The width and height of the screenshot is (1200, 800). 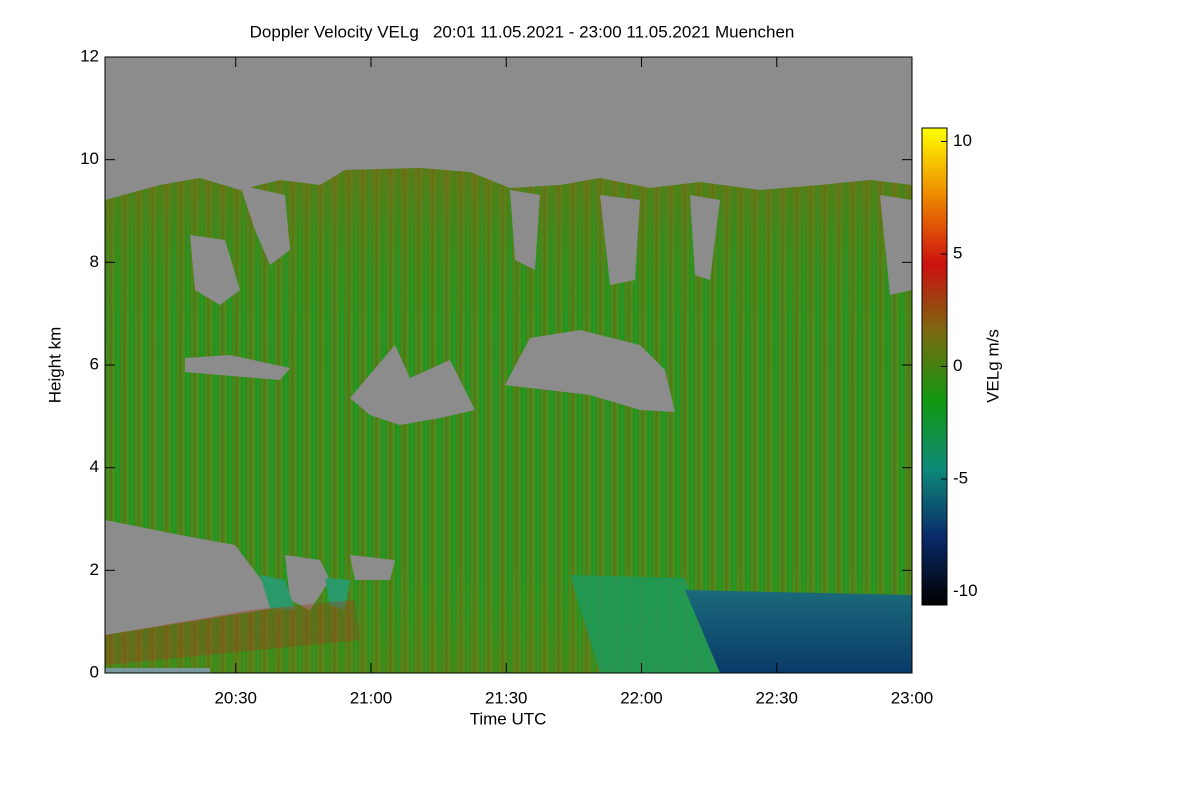 What do you see at coordinates (957, 365) in the screenshot?
I see `colorbar-tick-label: 0` at bounding box center [957, 365].